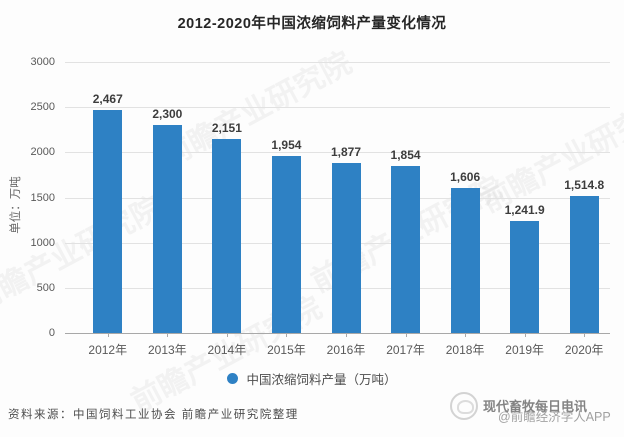  I want to click on gridline-2000, so click(337, 153).